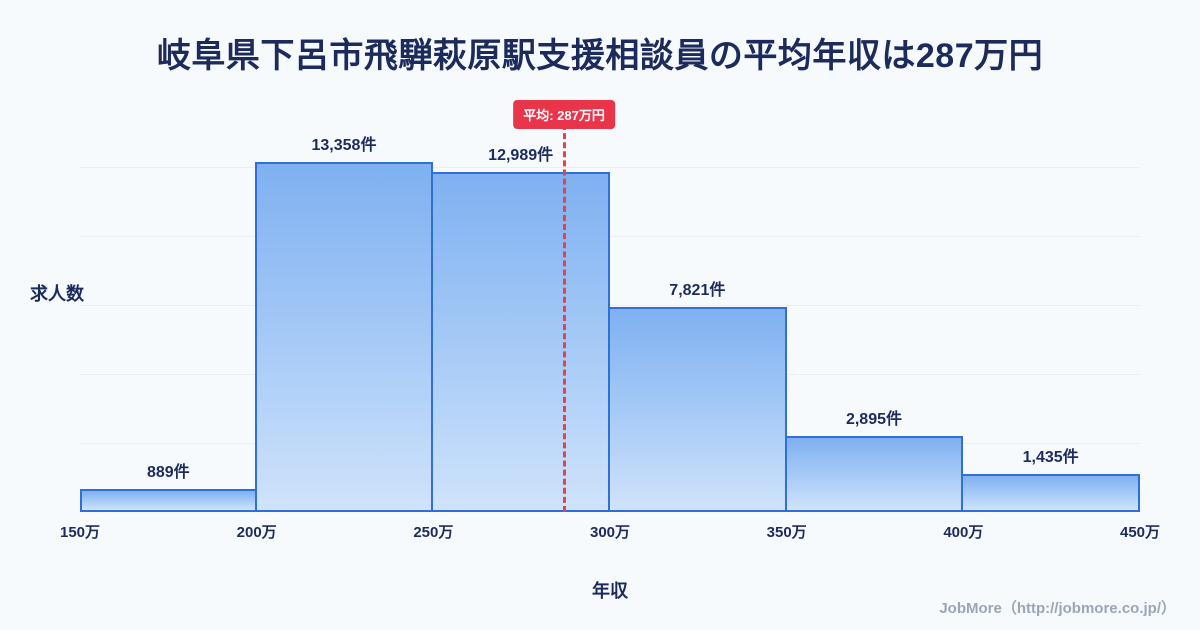  I want to click on histogram-bar-group: 889件, so click(168, 488).